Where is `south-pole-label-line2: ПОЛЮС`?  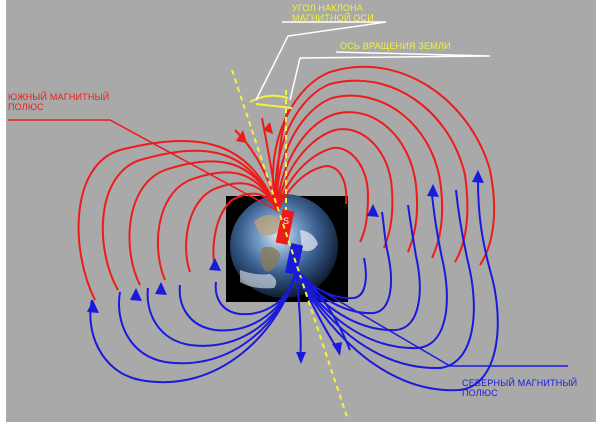 south-pole-label-line2: ПОЛЮС is located at coordinates (26, 107).